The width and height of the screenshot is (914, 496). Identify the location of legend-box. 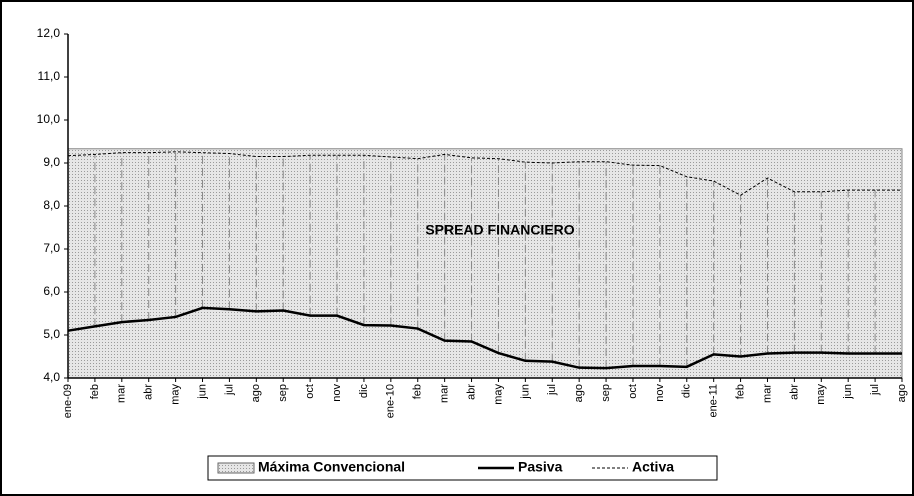
(462, 468).